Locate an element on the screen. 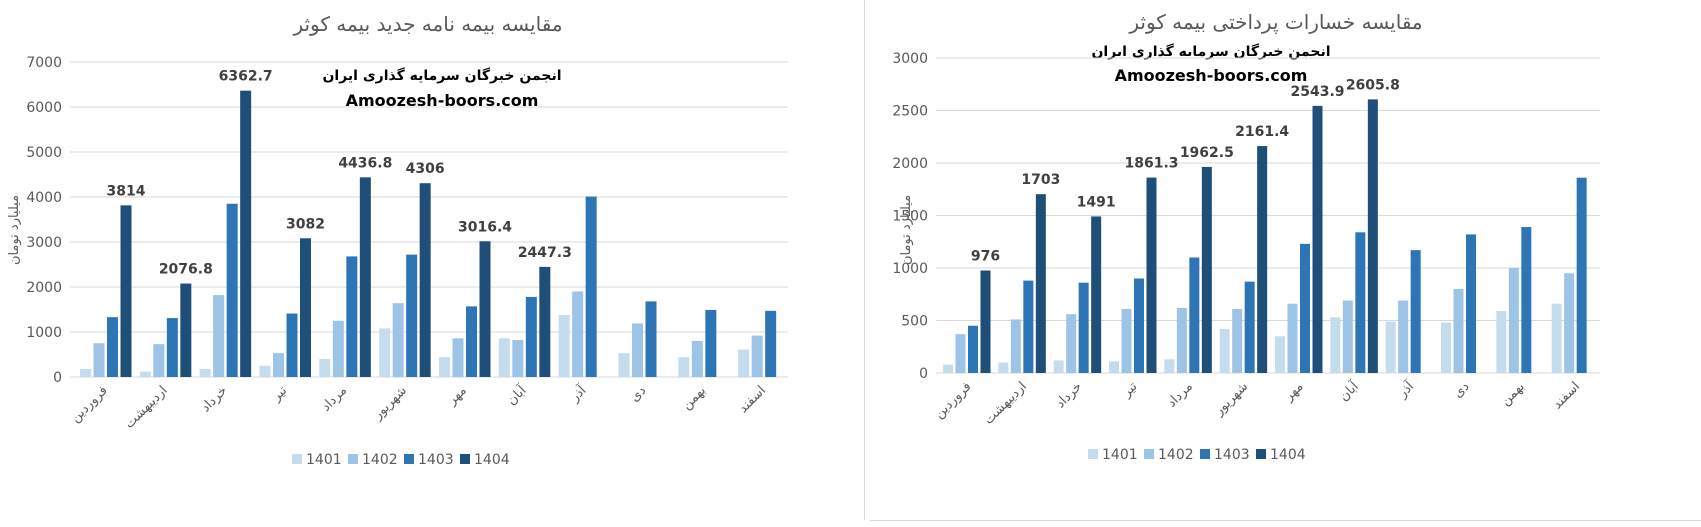 The width and height of the screenshot is (1701, 527). data-label: 2447.3 is located at coordinates (545, 253).